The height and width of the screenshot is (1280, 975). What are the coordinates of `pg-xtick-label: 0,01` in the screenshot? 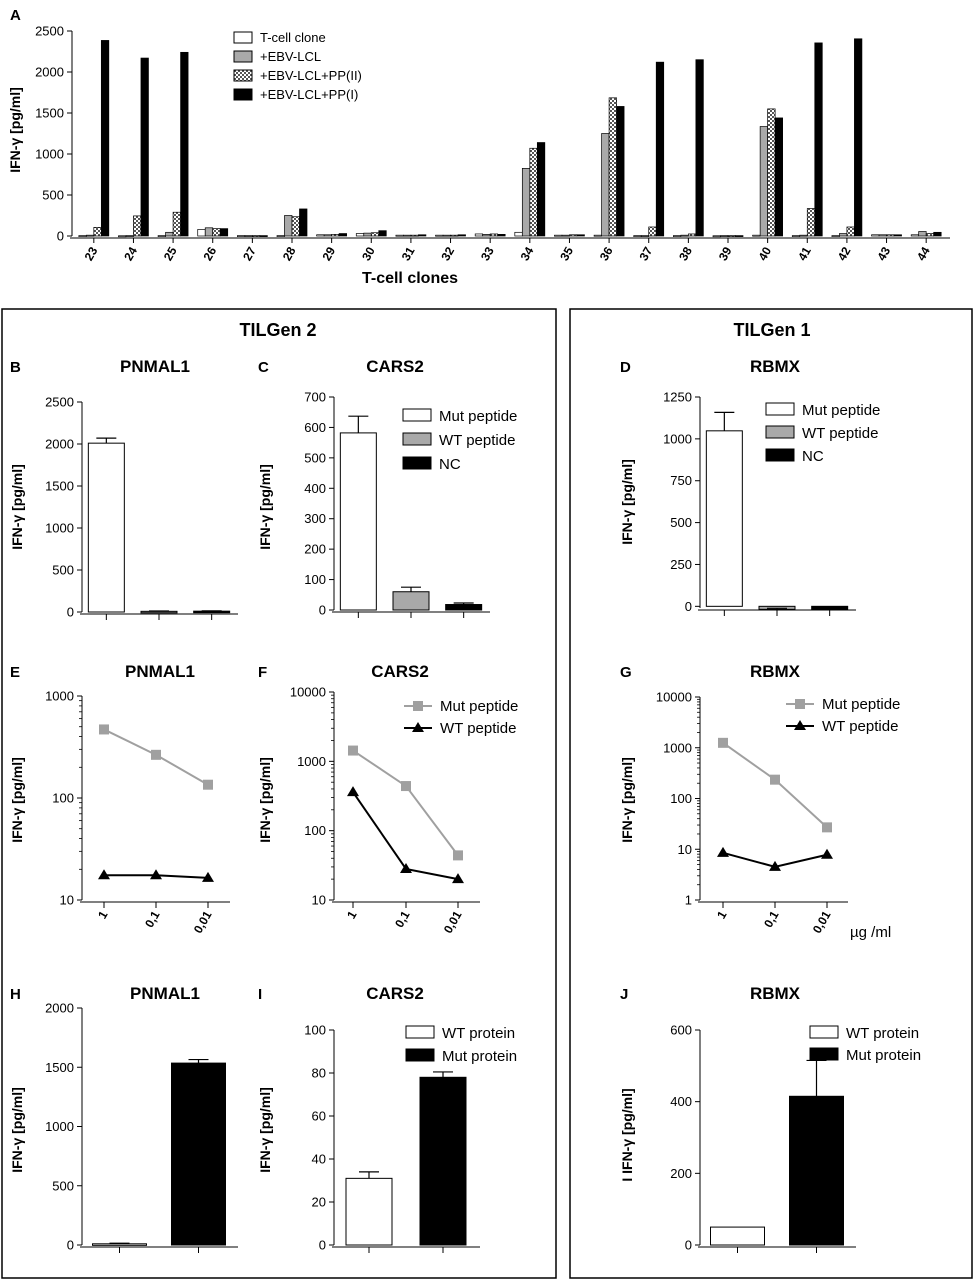 It's located at (822, 922).